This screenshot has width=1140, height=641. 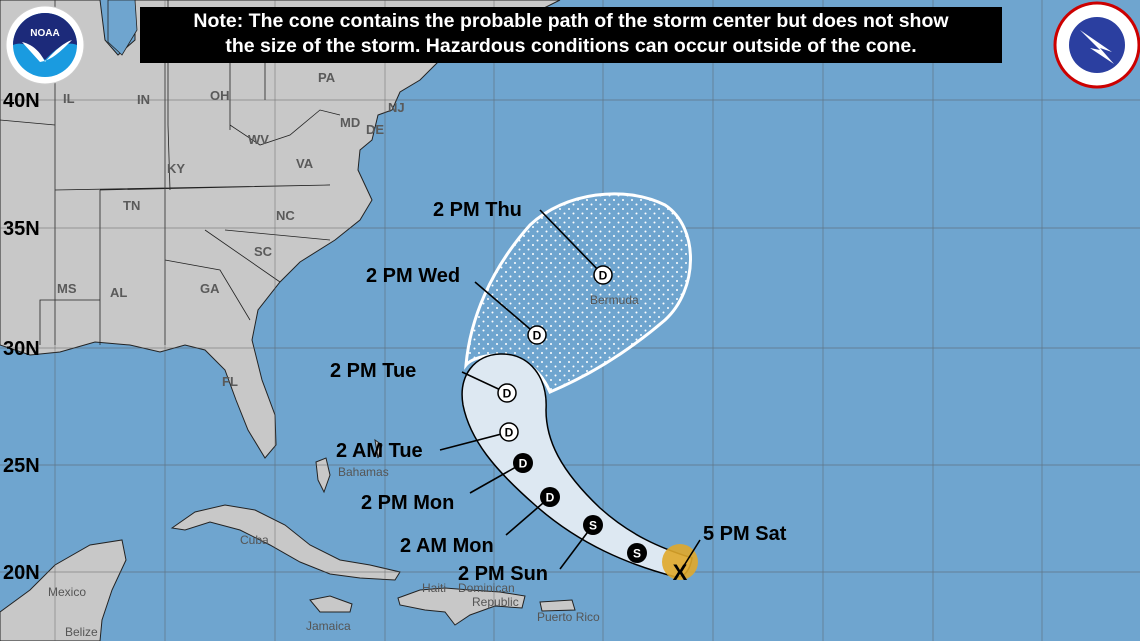 I want to click on label-2pm-mon: 2 PM Mon, so click(x=407, y=503).